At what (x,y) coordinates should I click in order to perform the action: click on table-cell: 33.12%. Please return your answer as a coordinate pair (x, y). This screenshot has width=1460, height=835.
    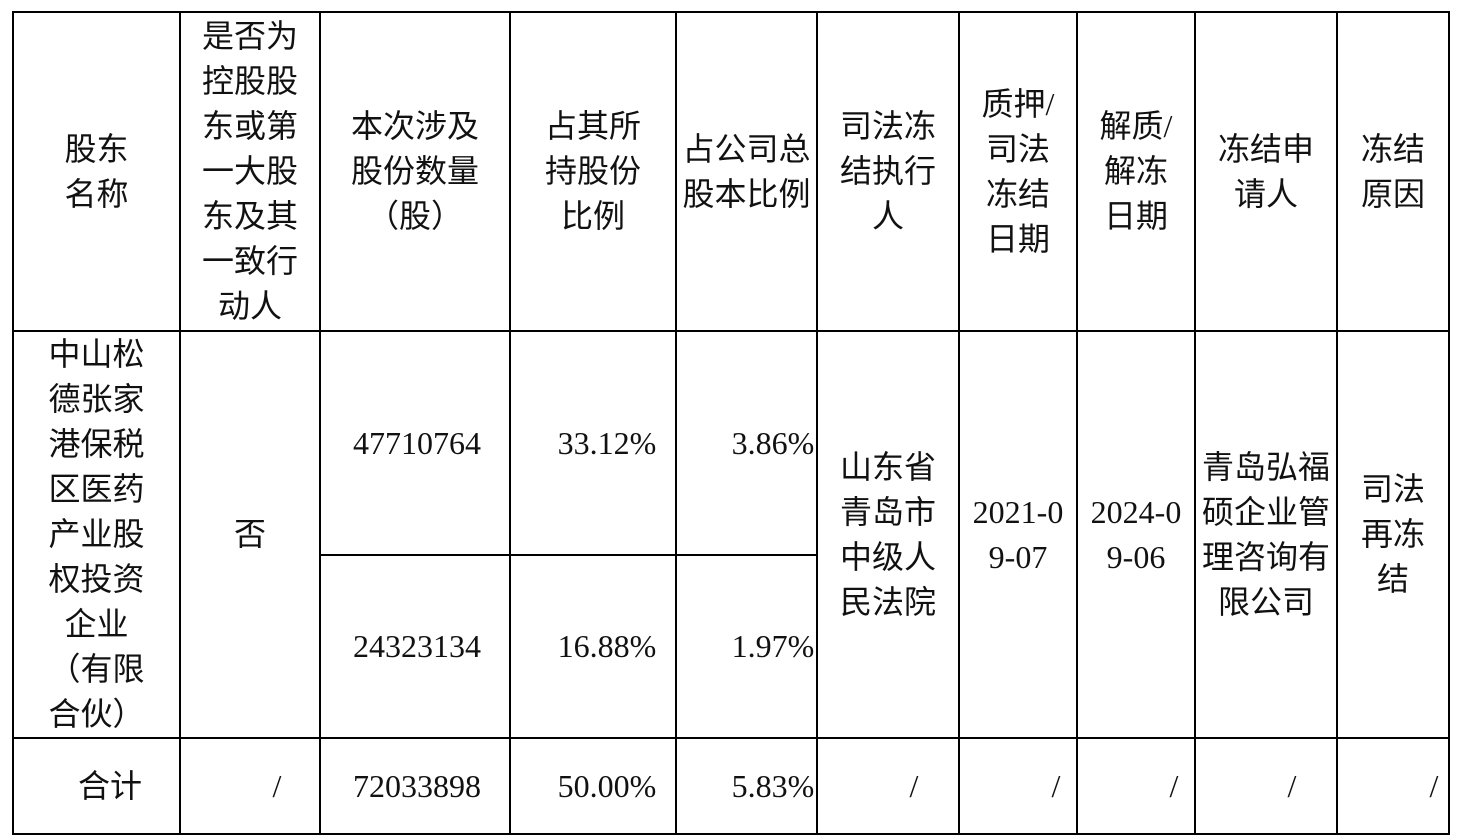
    Looking at the image, I should click on (593, 443).